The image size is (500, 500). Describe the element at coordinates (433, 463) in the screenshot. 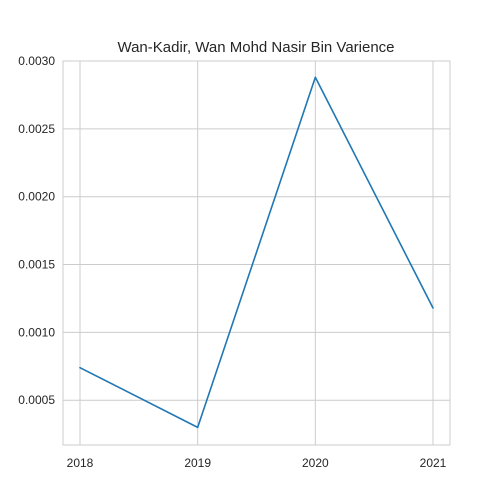

I see `x-tick-label: 2021` at that location.